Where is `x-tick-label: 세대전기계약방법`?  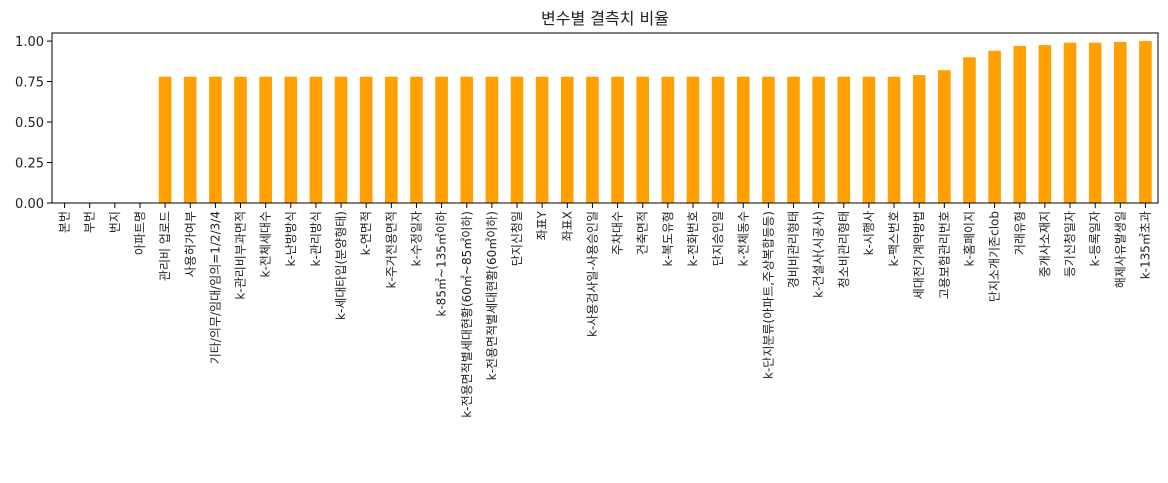
x-tick-label: 세대전기계약방법 is located at coordinates (918, 255).